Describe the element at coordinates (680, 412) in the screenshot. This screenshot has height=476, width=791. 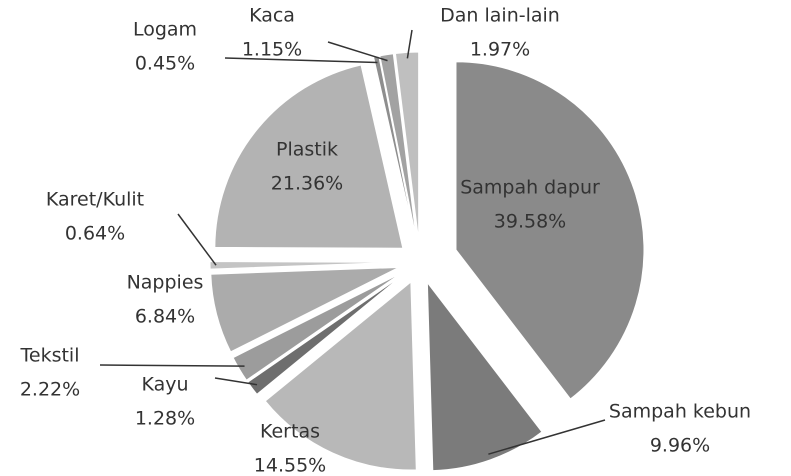
I see `slice-label: Sampah kebun` at that location.